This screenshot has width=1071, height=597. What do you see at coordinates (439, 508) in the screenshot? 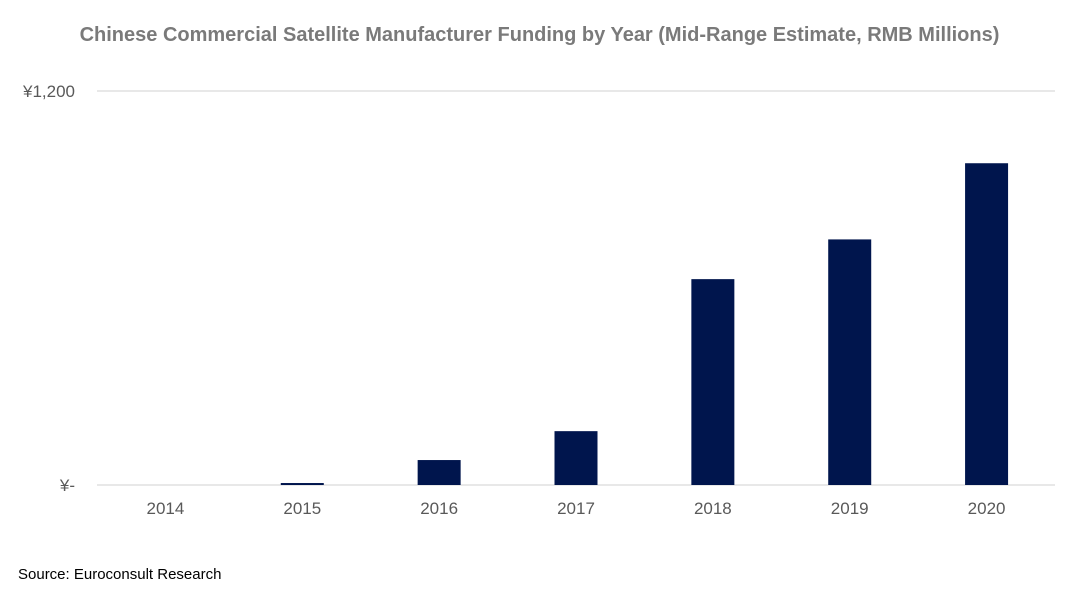
I see `x-tick-label: 2016` at bounding box center [439, 508].